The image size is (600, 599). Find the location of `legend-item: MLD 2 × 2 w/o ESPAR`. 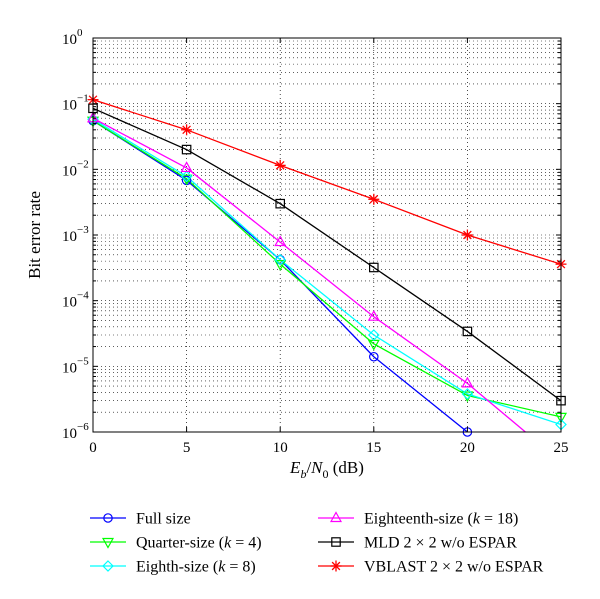

legend-item: MLD 2 × 2 w/o ESPAR is located at coordinates (417, 543).